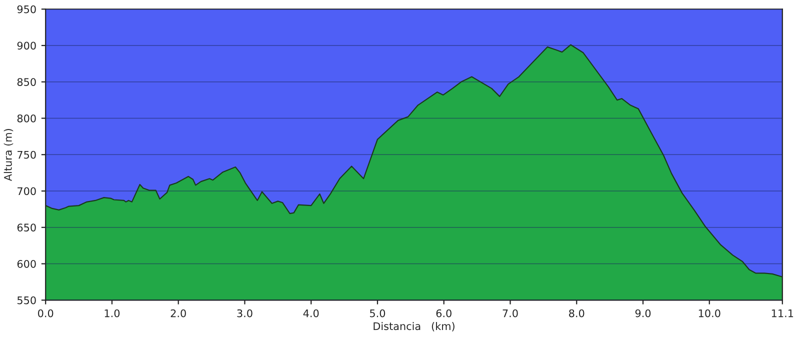 This screenshot has height=338, width=800. I want to click on x-tick-label: 5.0, so click(378, 313).